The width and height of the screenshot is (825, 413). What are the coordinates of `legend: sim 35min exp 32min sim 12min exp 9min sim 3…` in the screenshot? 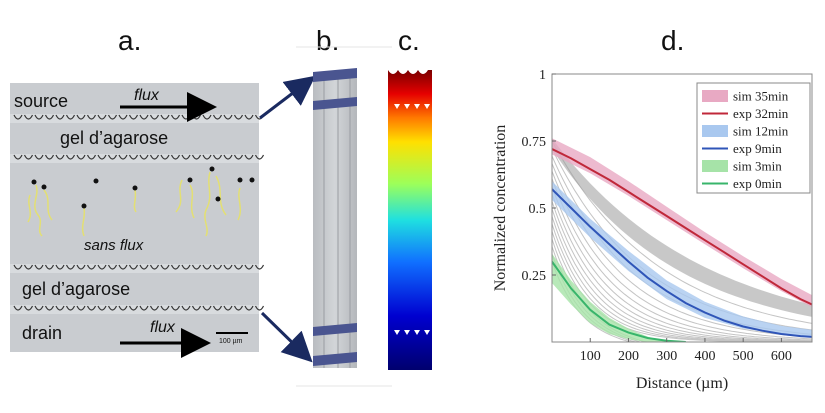 It's located at (753, 138).